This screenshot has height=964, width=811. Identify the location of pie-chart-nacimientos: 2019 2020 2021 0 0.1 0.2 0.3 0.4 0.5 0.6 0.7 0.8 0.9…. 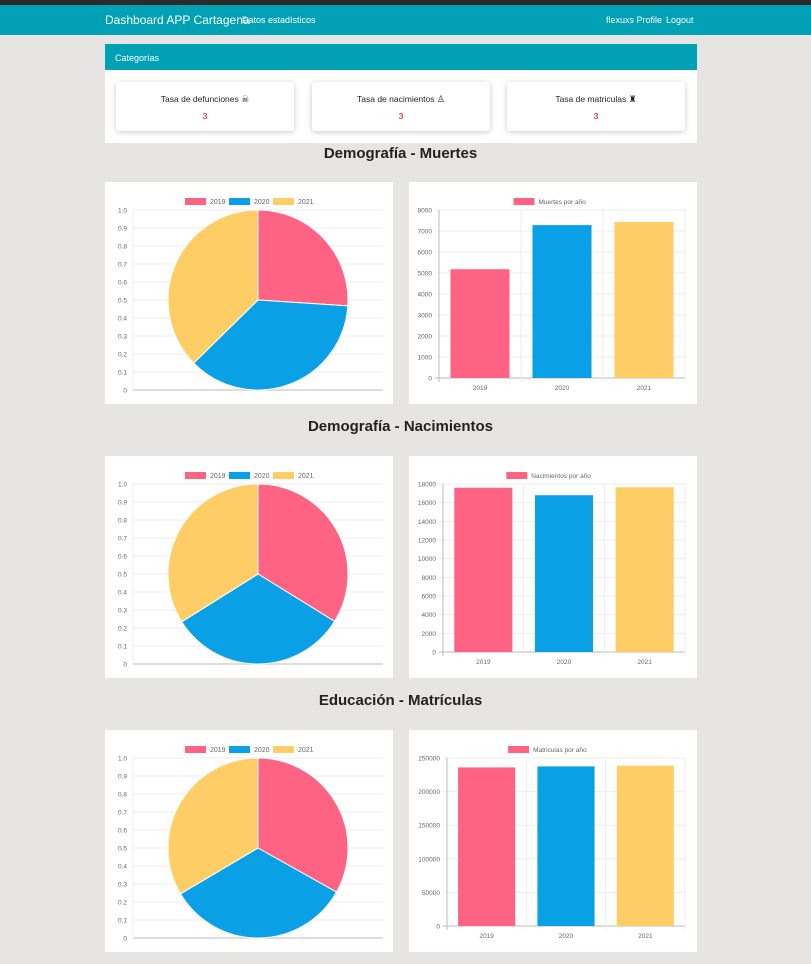
(249, 567).